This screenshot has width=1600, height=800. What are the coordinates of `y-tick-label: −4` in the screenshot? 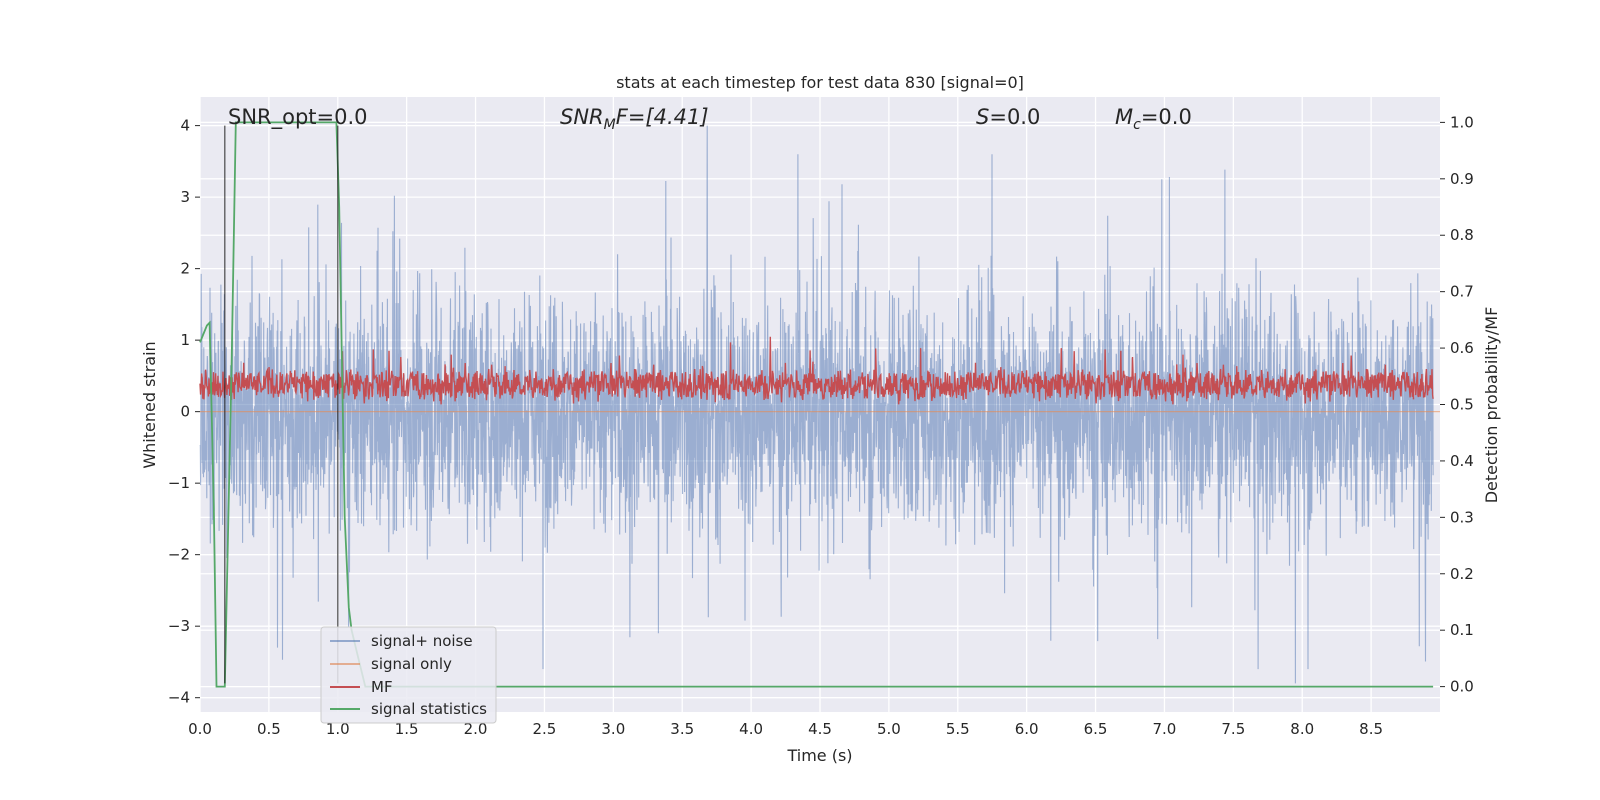 It's located at (179, 698).